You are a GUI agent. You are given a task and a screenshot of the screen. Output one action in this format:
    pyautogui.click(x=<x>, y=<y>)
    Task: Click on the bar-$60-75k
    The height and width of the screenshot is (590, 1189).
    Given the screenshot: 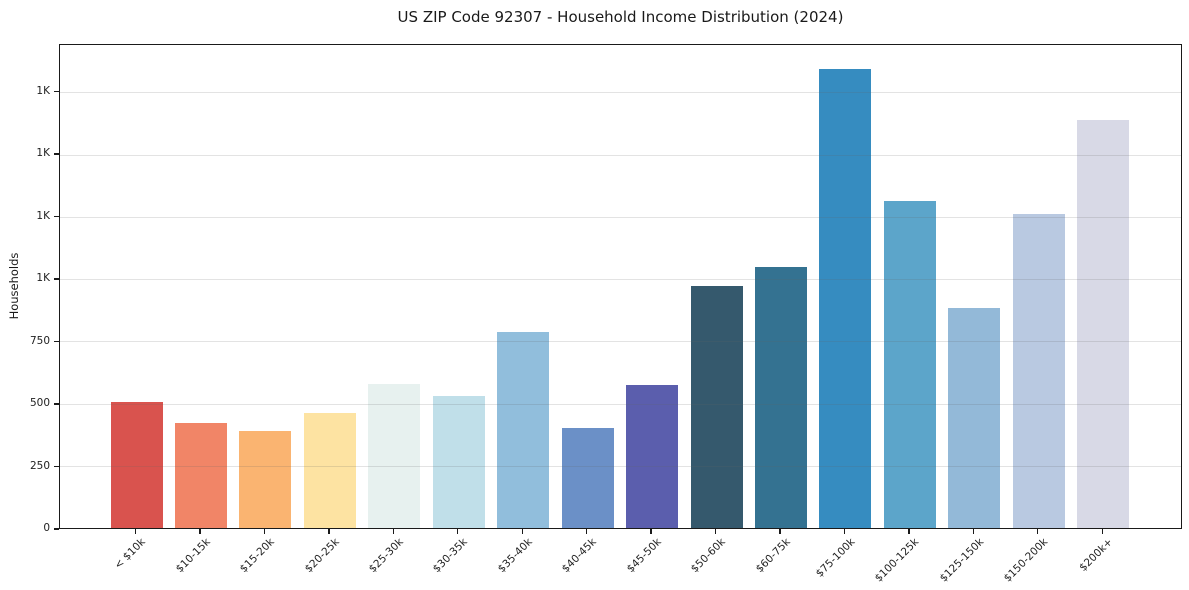 What is the action you would take?
    pyautogui.click(x=781, y=397)
    